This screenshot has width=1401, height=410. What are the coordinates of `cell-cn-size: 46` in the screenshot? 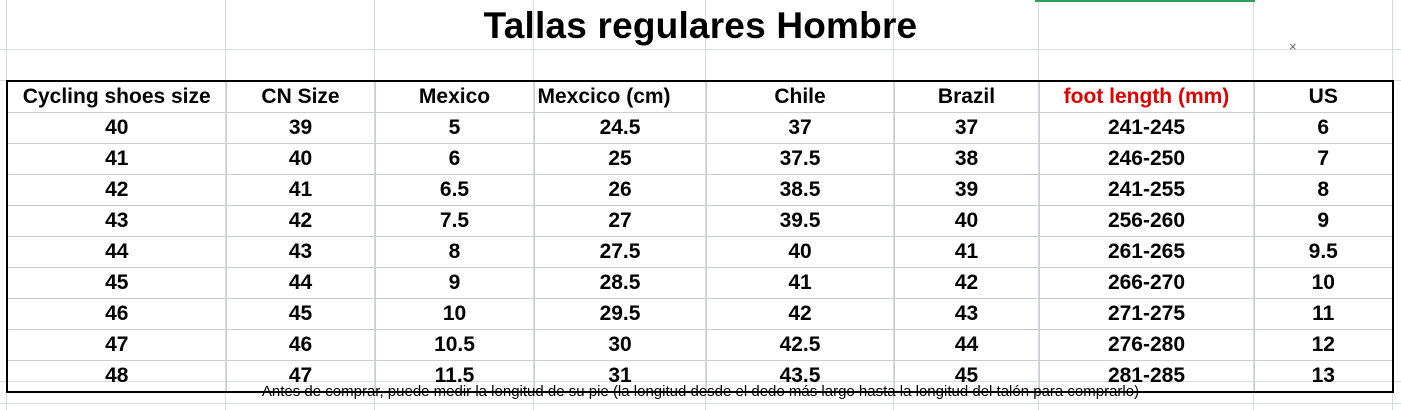 It's located at (300, 345).